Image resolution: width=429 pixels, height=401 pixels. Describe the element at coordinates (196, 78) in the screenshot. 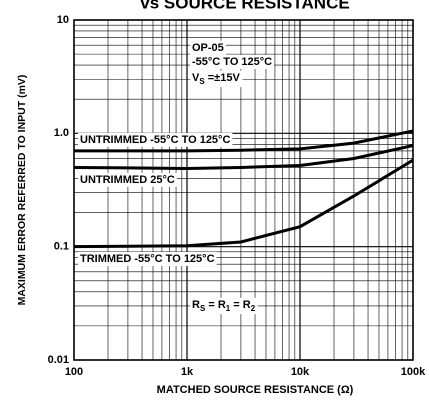

I see `annotation-part: V` at that location.